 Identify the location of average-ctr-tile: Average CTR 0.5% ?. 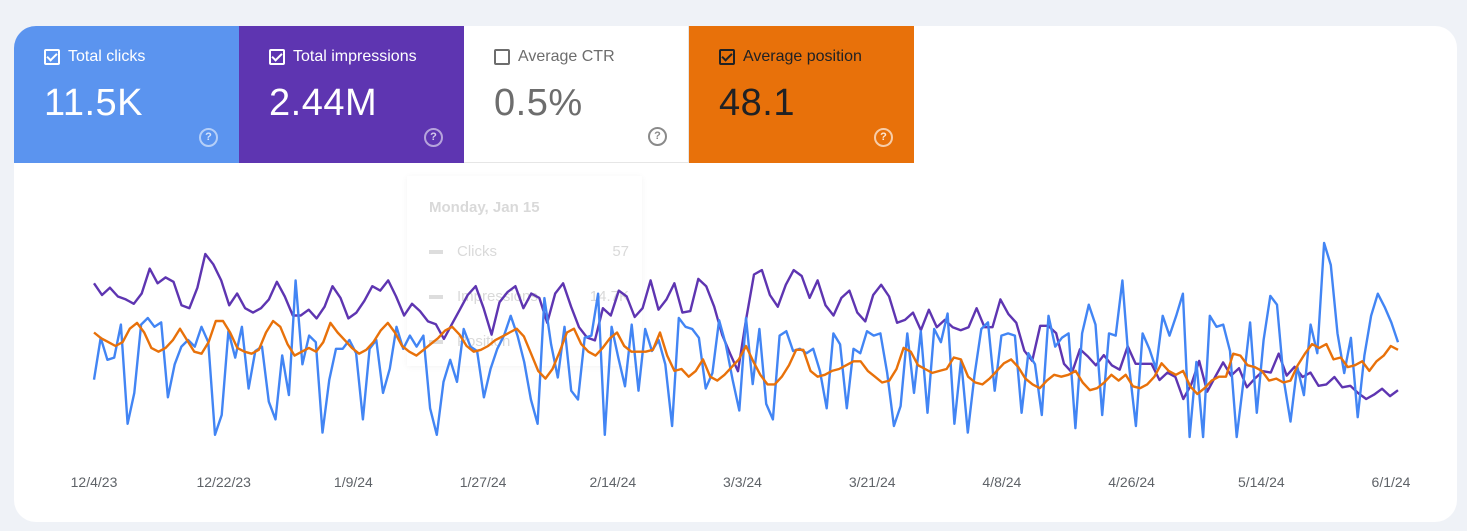
(576, 94).